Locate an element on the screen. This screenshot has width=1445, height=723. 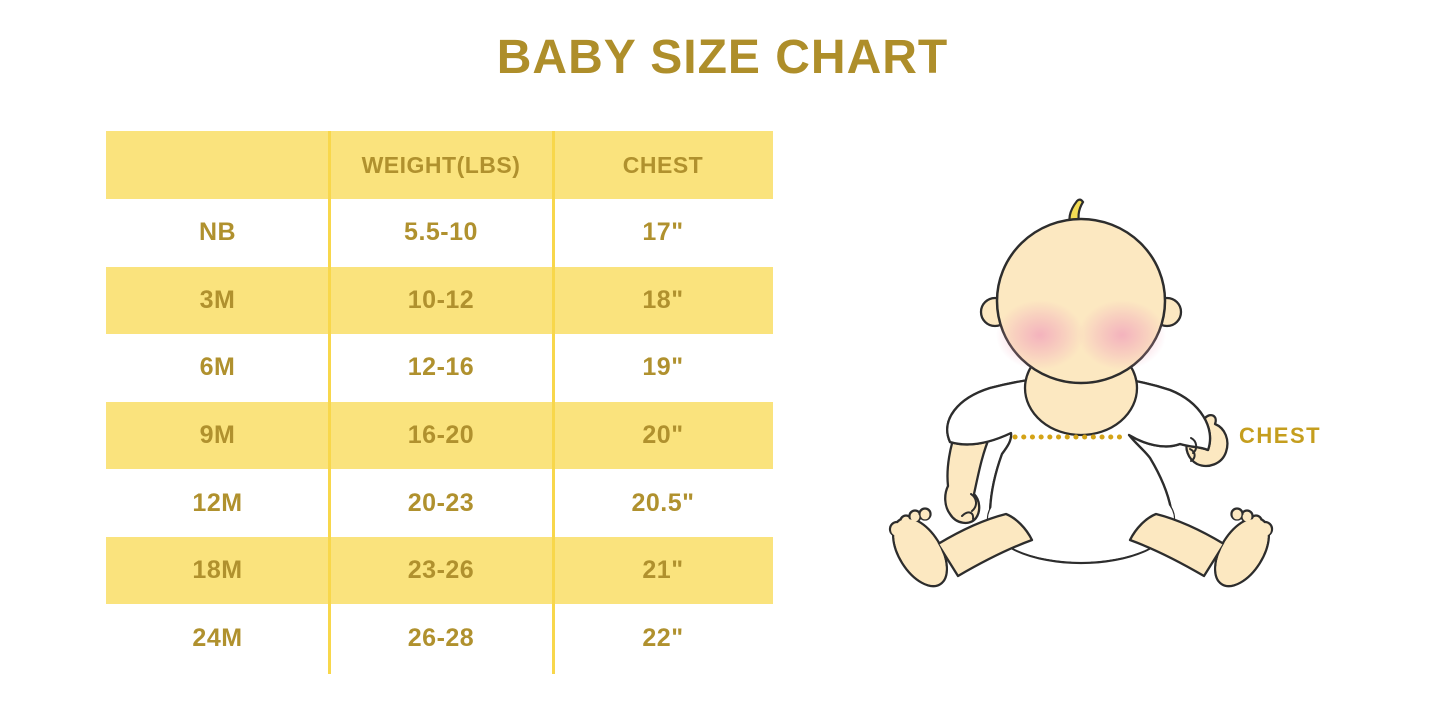
cell-weight: 12-16 is located at coordinates (441, 367).